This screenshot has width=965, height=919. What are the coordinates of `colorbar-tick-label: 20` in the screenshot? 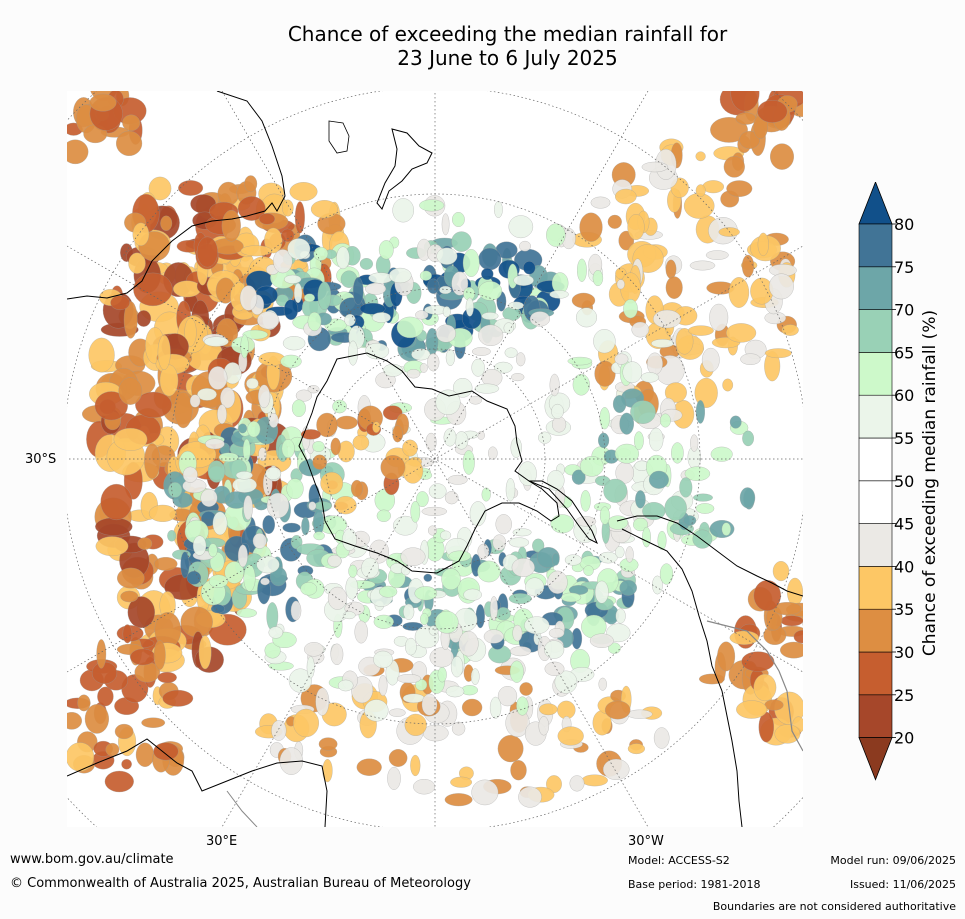 It's located at (904, 738).